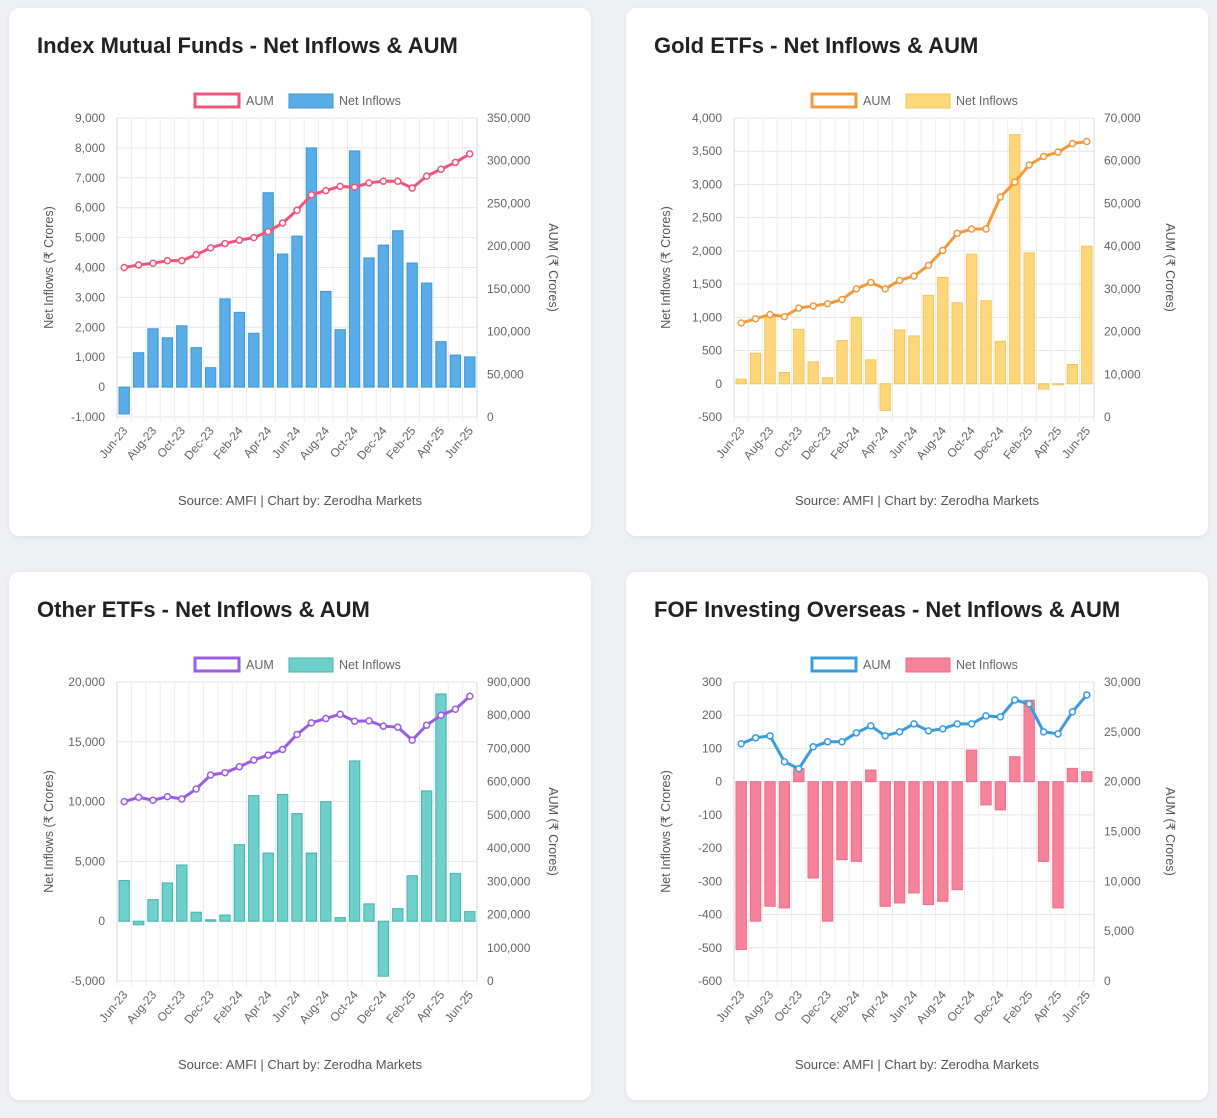  What do you see at coordinates (90, 178) in the screenshot?
I see `y-tick-label: 7,000` at bounding box center [90, 178].